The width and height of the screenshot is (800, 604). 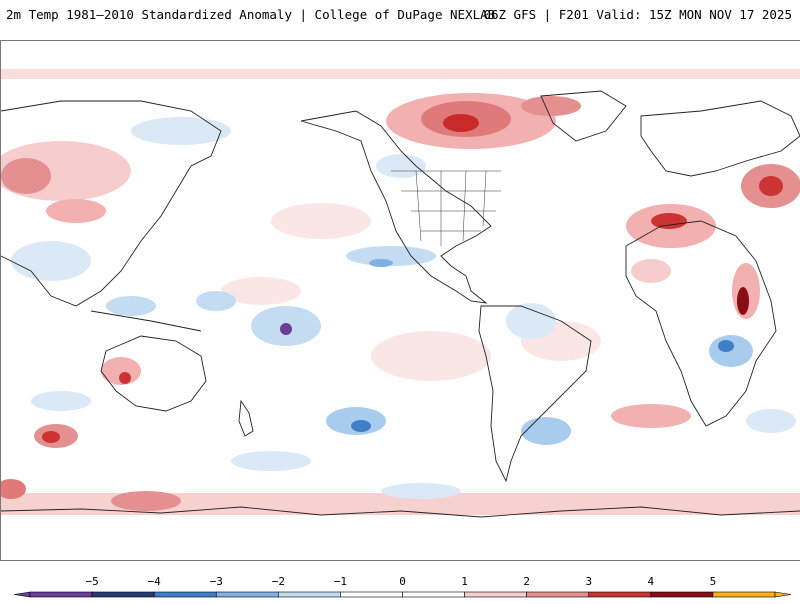 I want to click on south-america, so click(x=535, y=394).